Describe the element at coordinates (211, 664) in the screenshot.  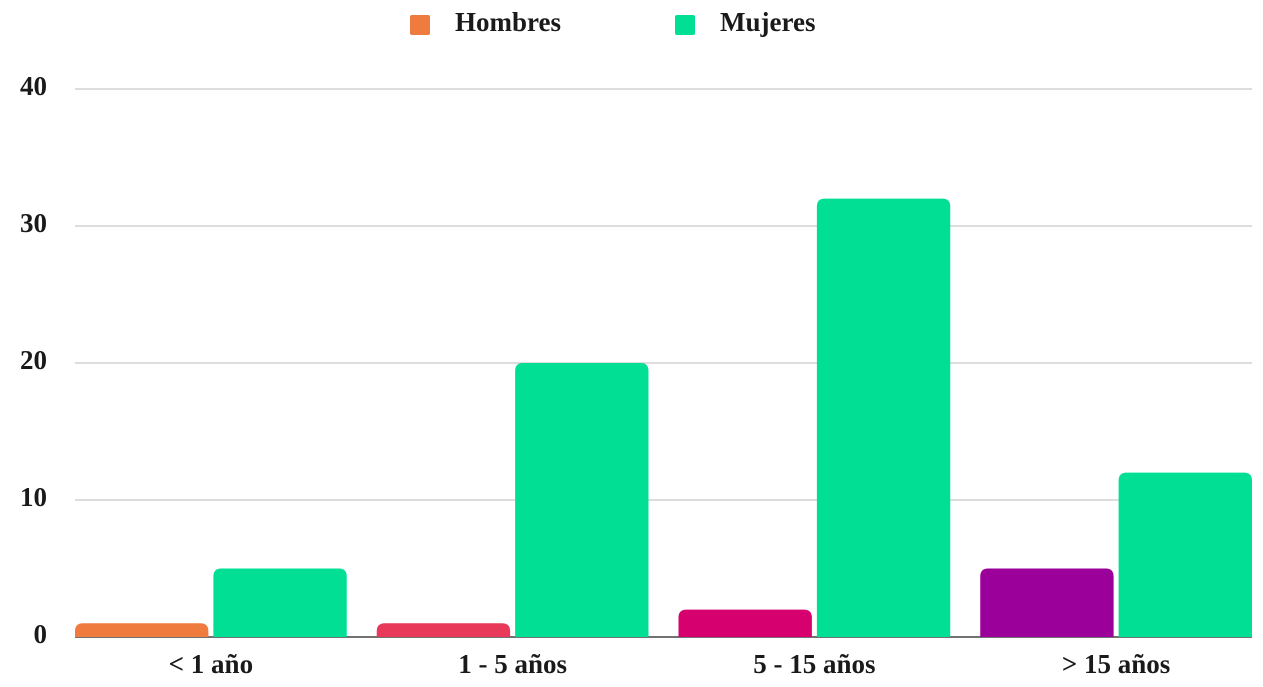
I see `x-tick-label: < 1 año` at that location.